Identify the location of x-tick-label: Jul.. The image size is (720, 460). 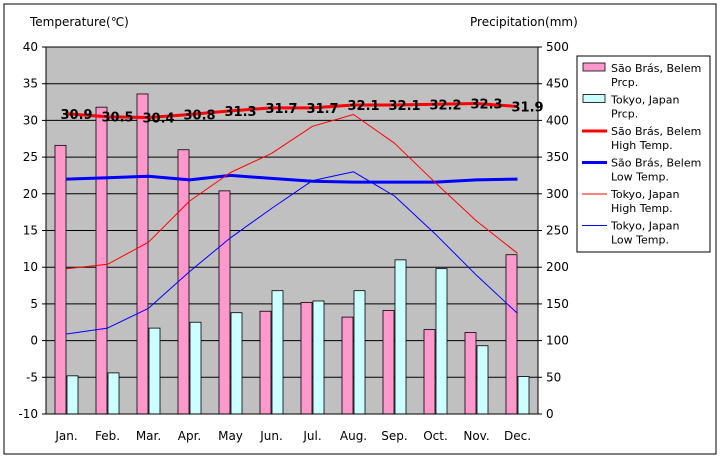
(311, 436).